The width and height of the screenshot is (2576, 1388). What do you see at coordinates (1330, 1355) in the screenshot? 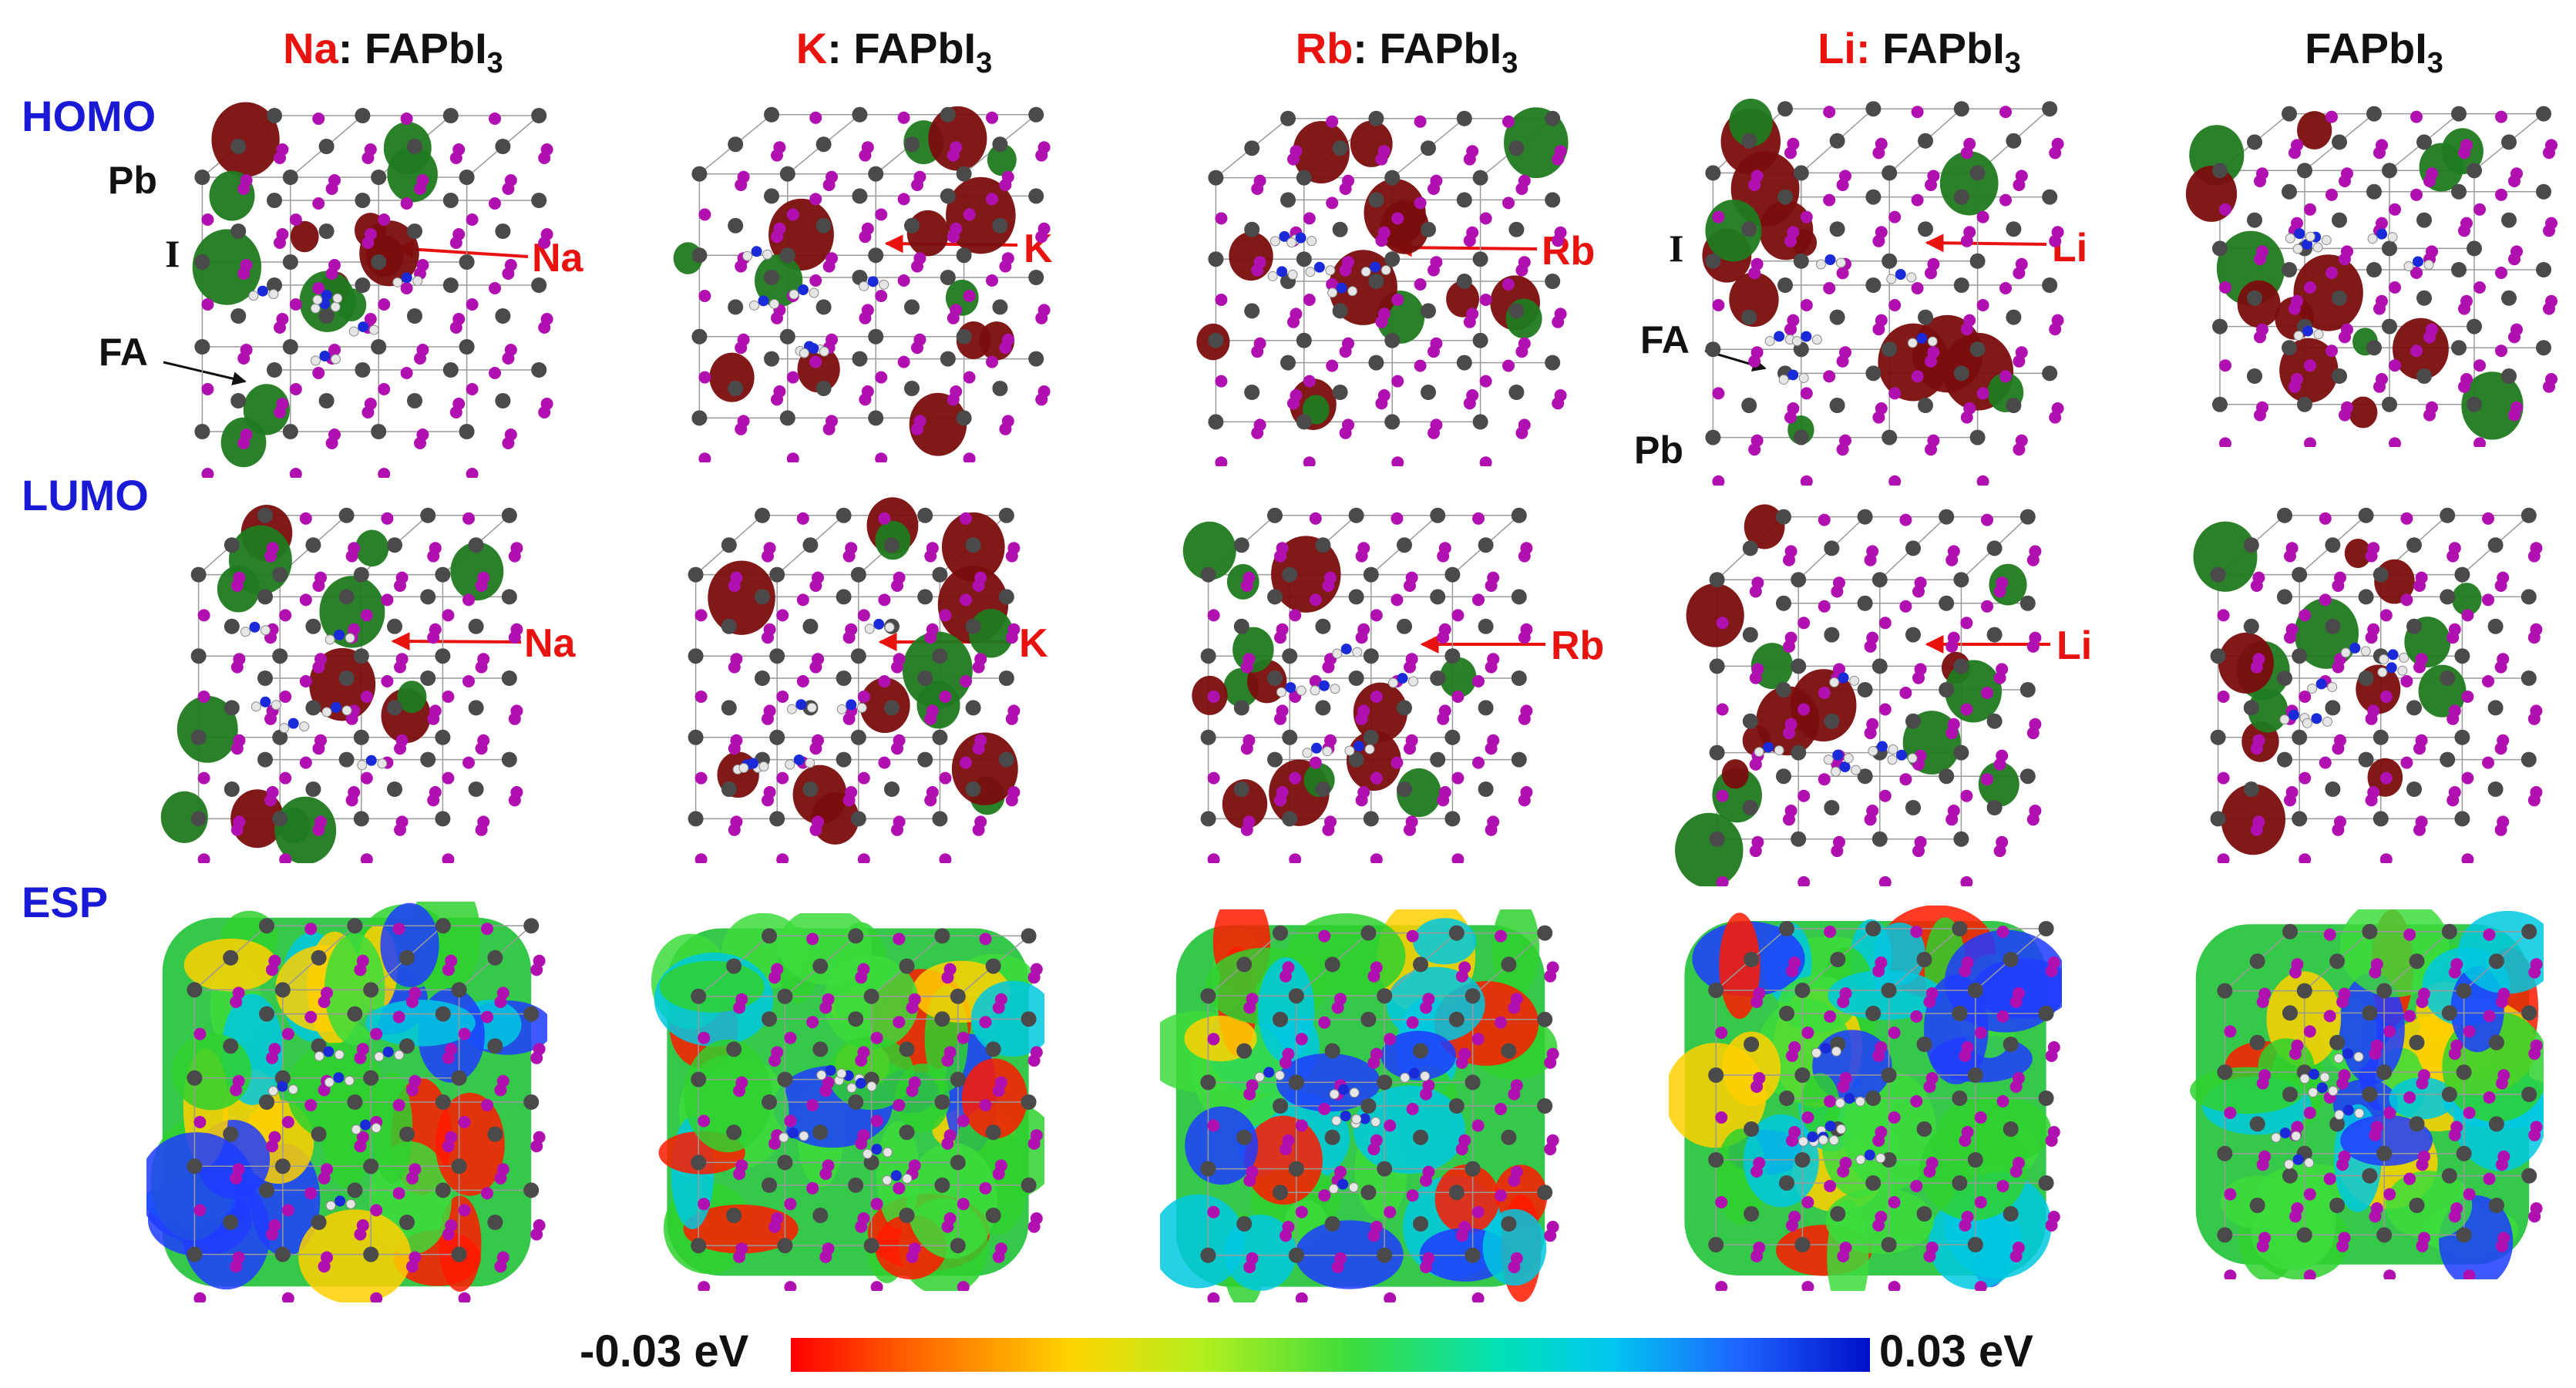
I see `esp-colorbar` at bounding box center [1330, 1355].